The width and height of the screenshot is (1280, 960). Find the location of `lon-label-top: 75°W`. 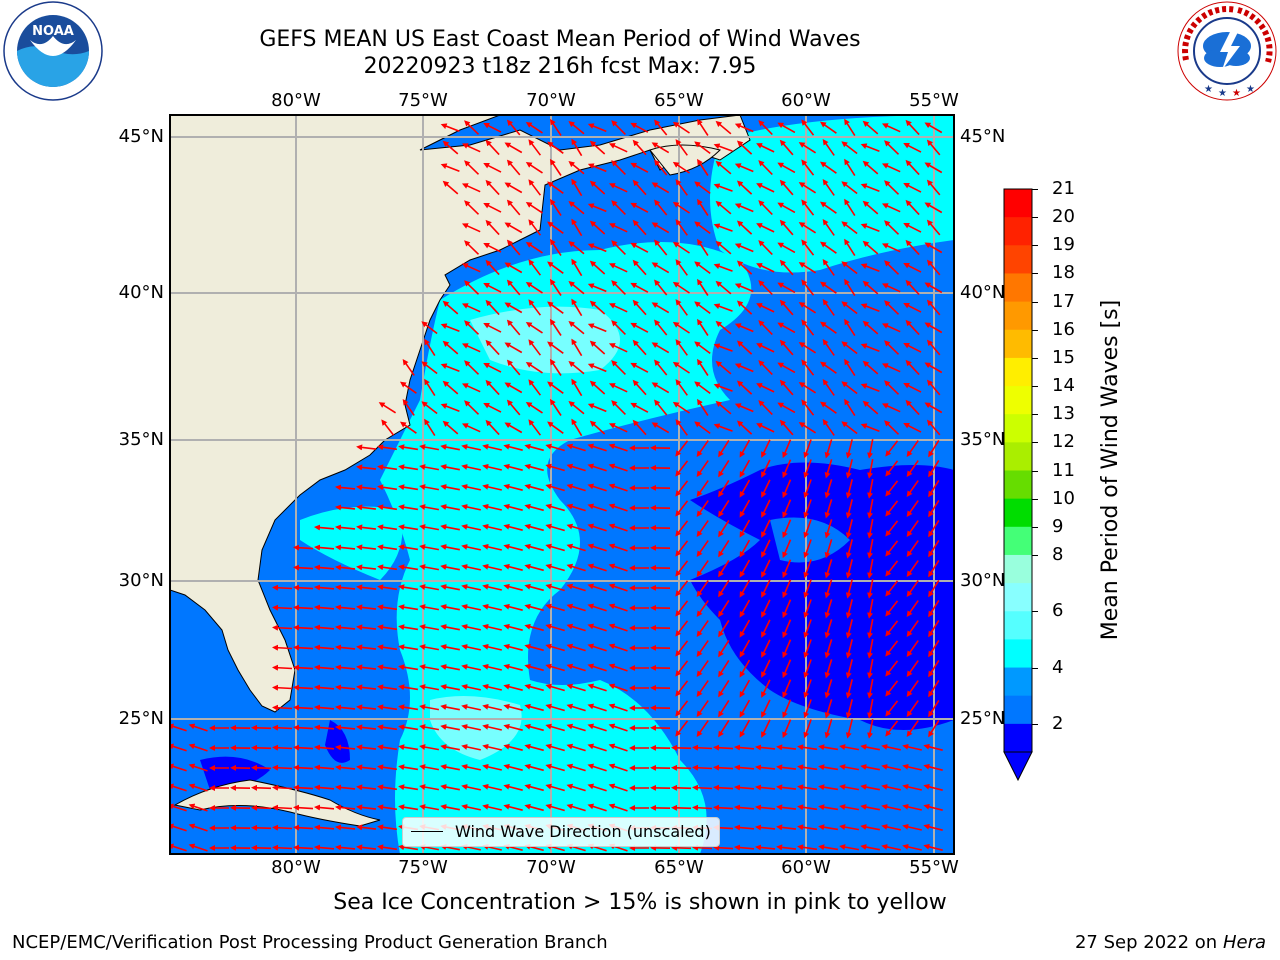

lon-label-top: 75°W is located at coordinates (423, 100).